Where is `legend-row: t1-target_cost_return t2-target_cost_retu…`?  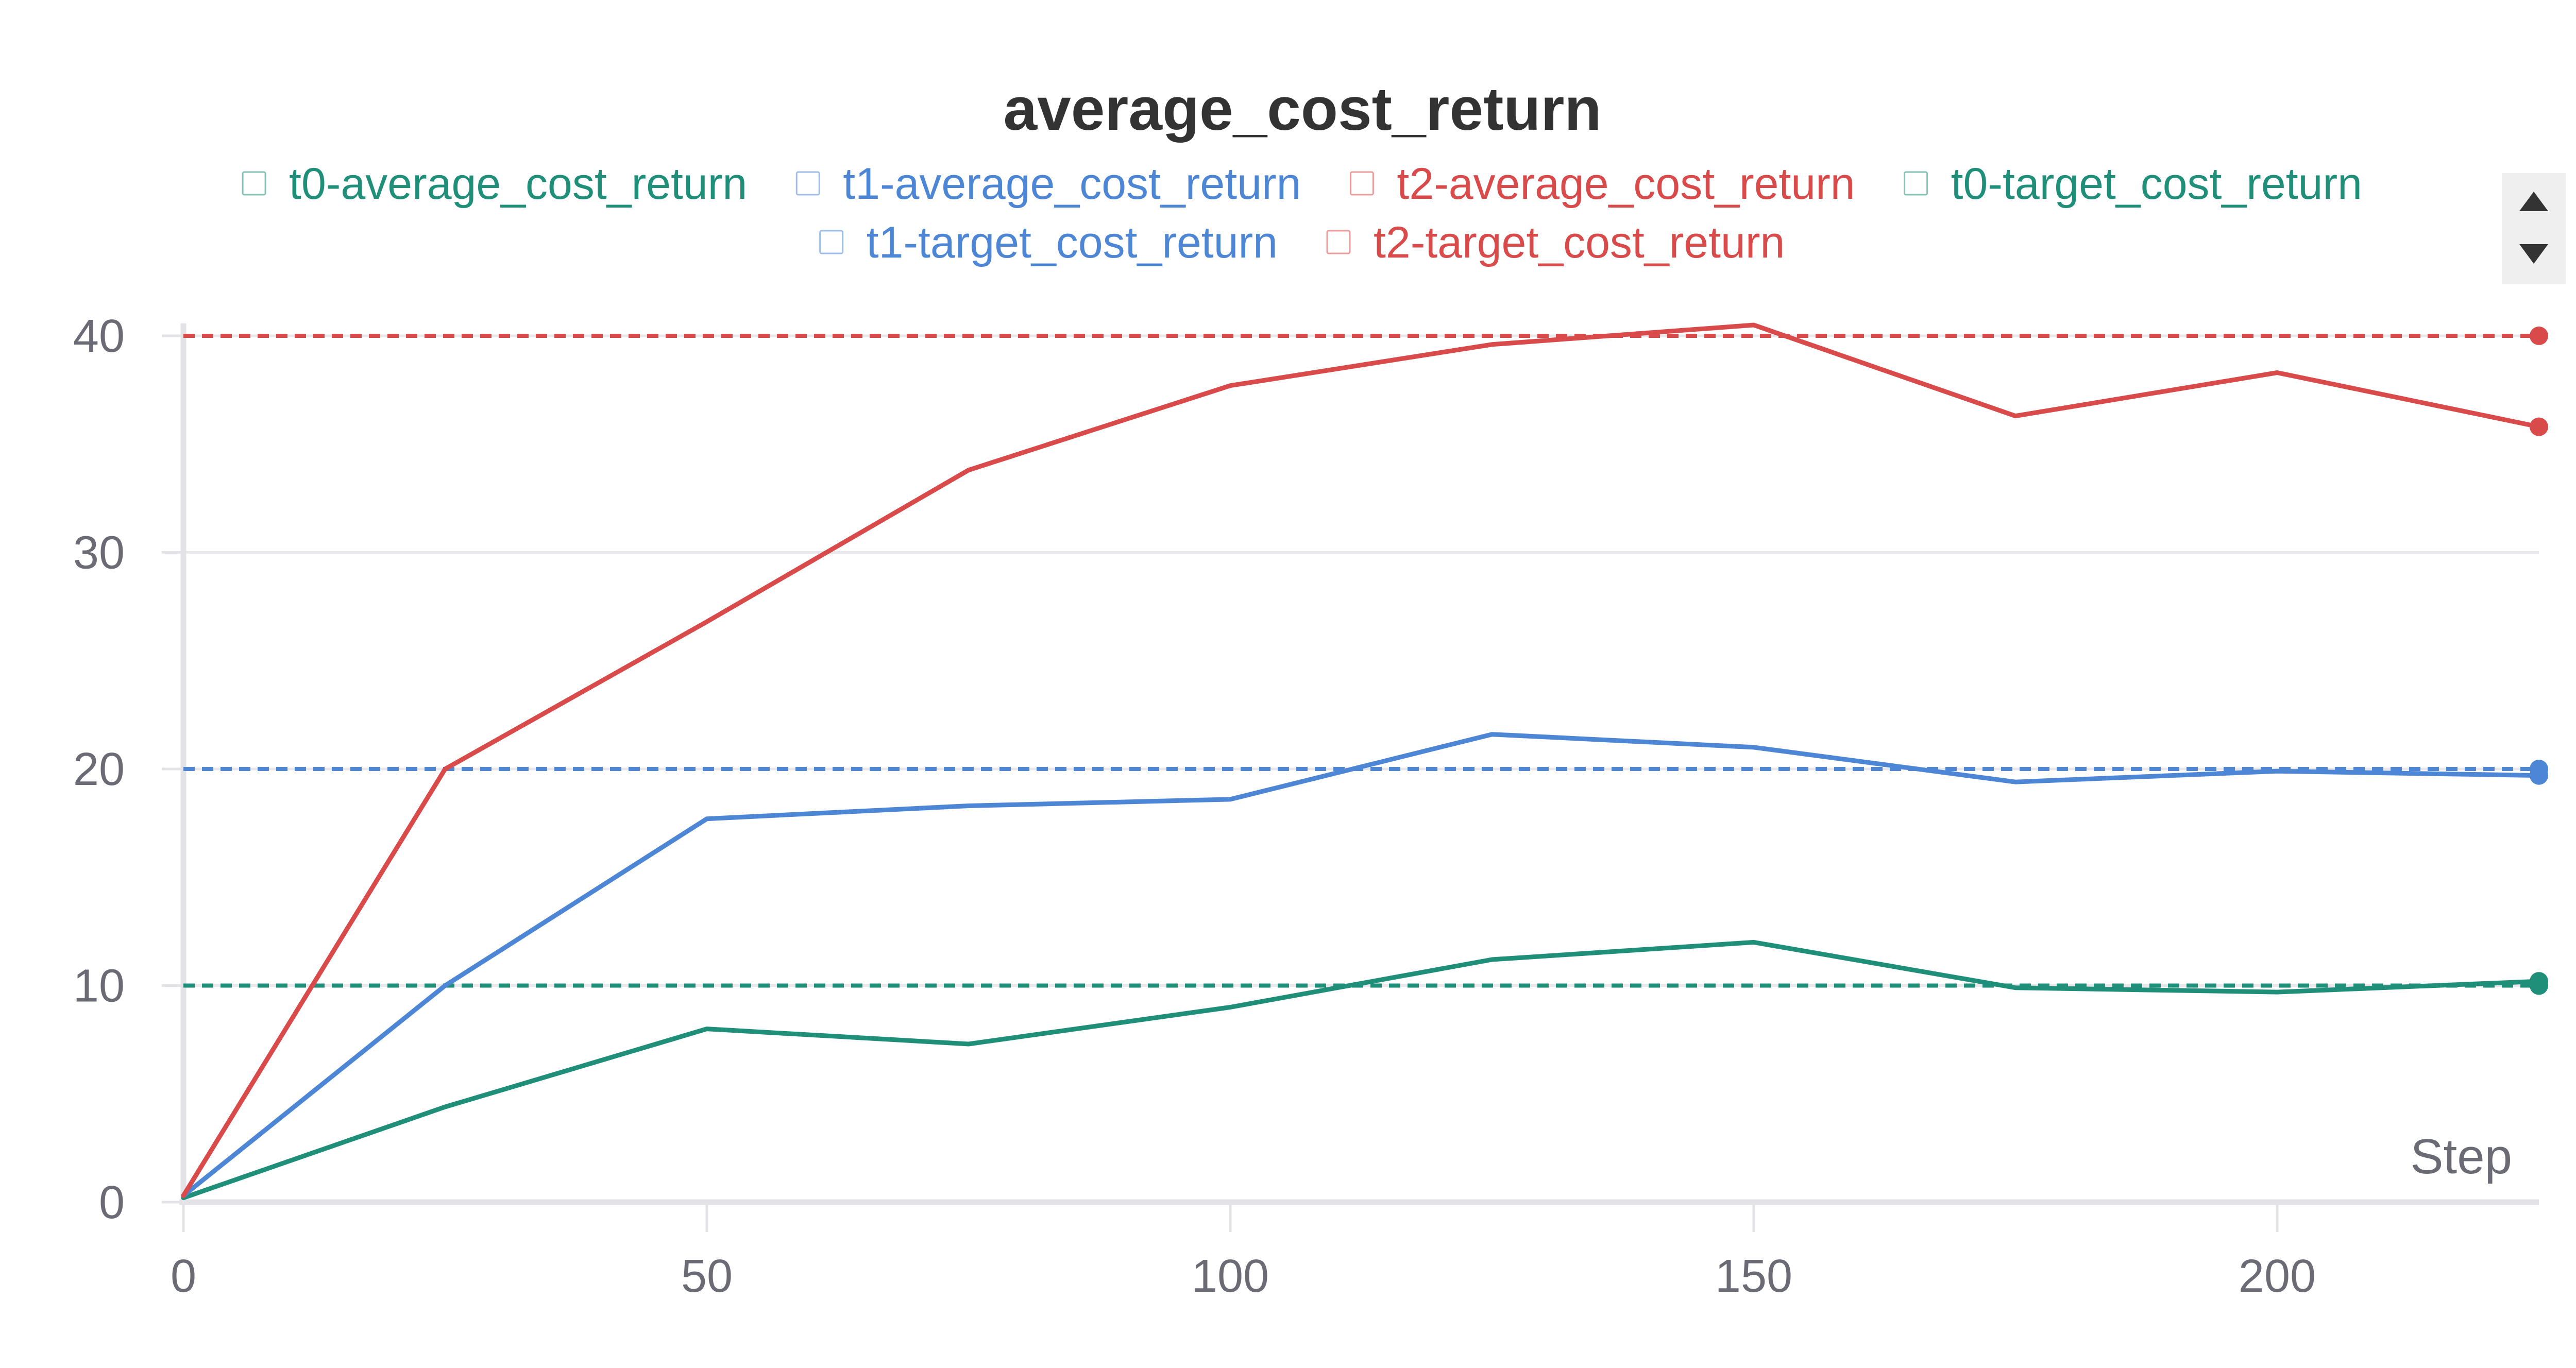 legend-row: t1-target_cost_return t2-target_cost_retu… is located at coordinates (1302, 242).